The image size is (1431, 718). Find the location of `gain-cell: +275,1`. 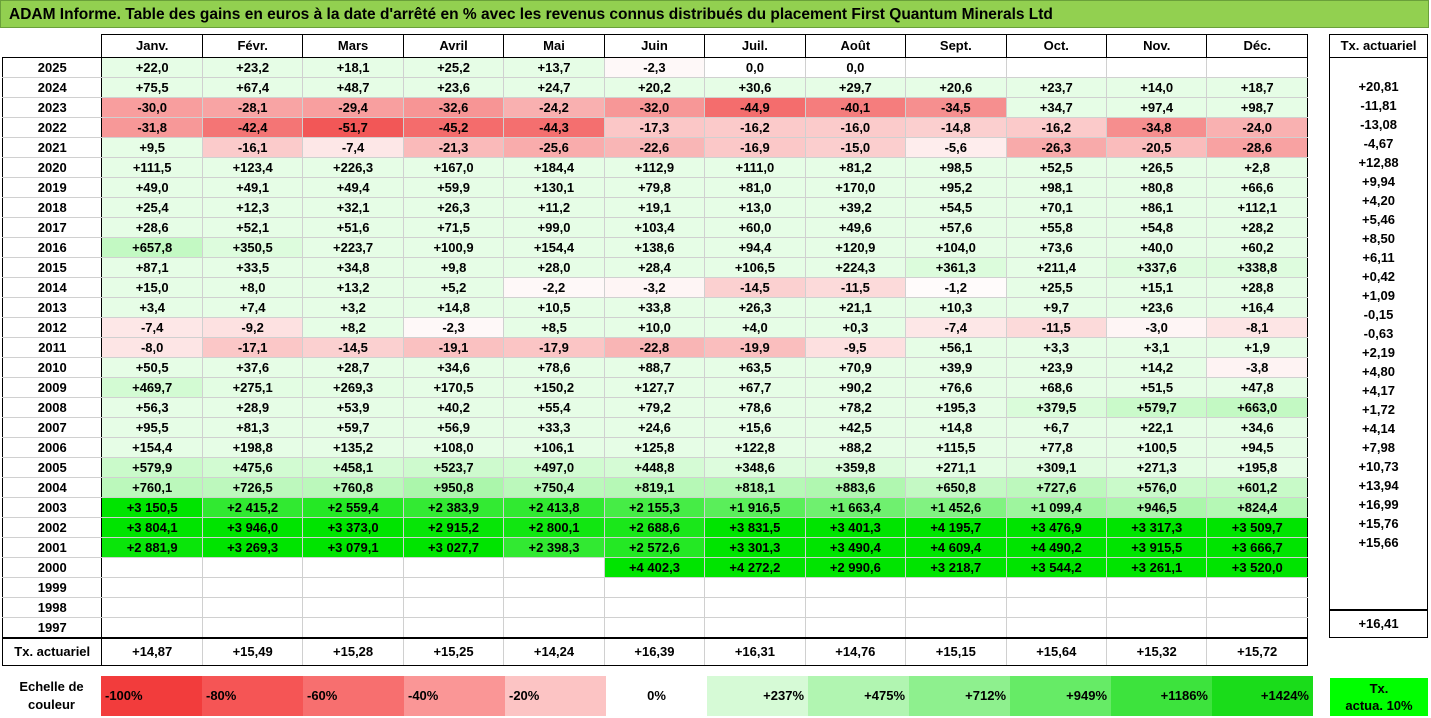

gain-cell: +275,1 is located at coordinates (252, 387).